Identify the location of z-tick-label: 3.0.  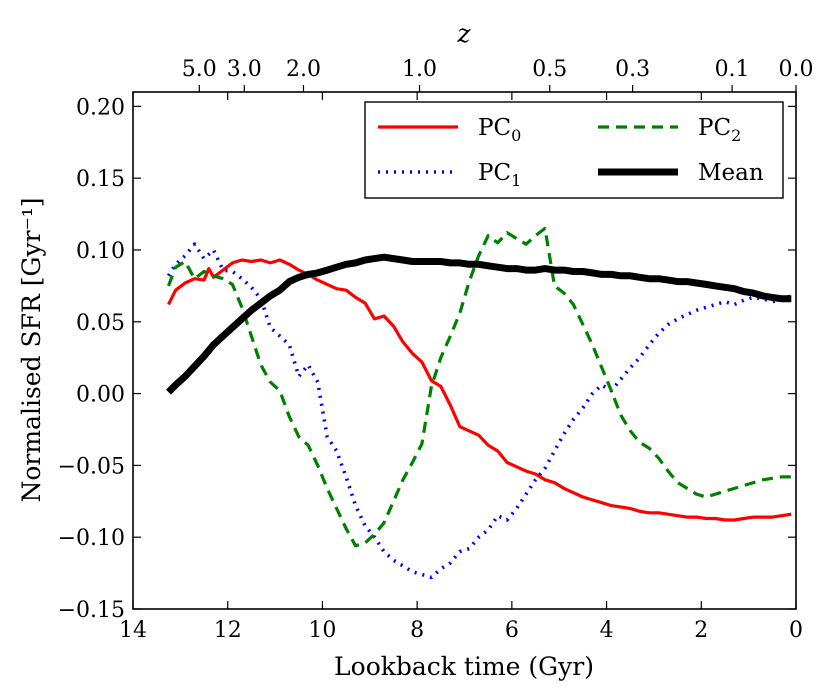
(244, 69).